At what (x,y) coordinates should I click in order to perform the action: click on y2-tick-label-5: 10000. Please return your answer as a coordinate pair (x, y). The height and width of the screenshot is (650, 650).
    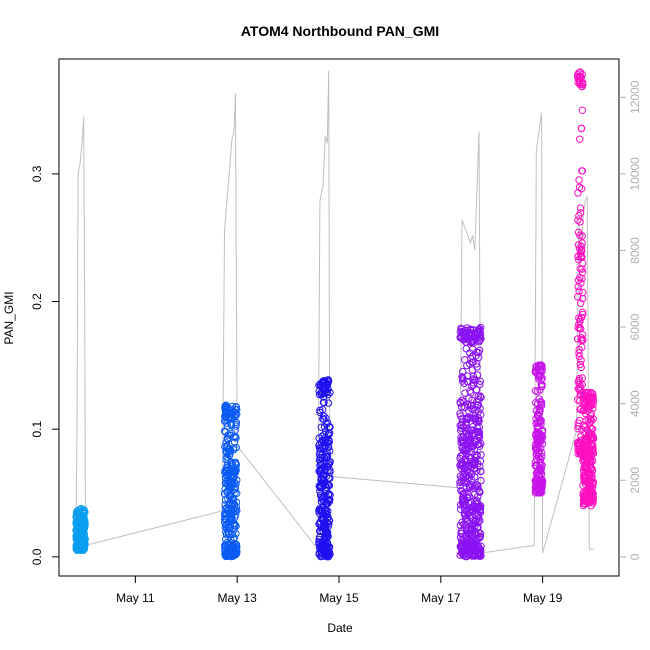
    Looking at the image, I should click on (635, 174).